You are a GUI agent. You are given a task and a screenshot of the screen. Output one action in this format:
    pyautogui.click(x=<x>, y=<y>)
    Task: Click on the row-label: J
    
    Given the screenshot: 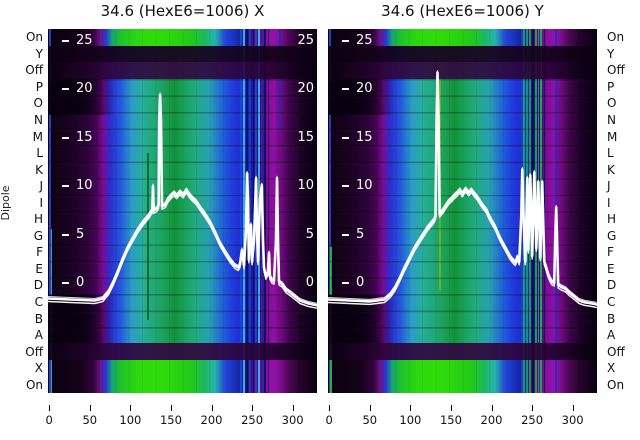 What is the action you would take?
    pyautogui.click(x=41, y=186)
    